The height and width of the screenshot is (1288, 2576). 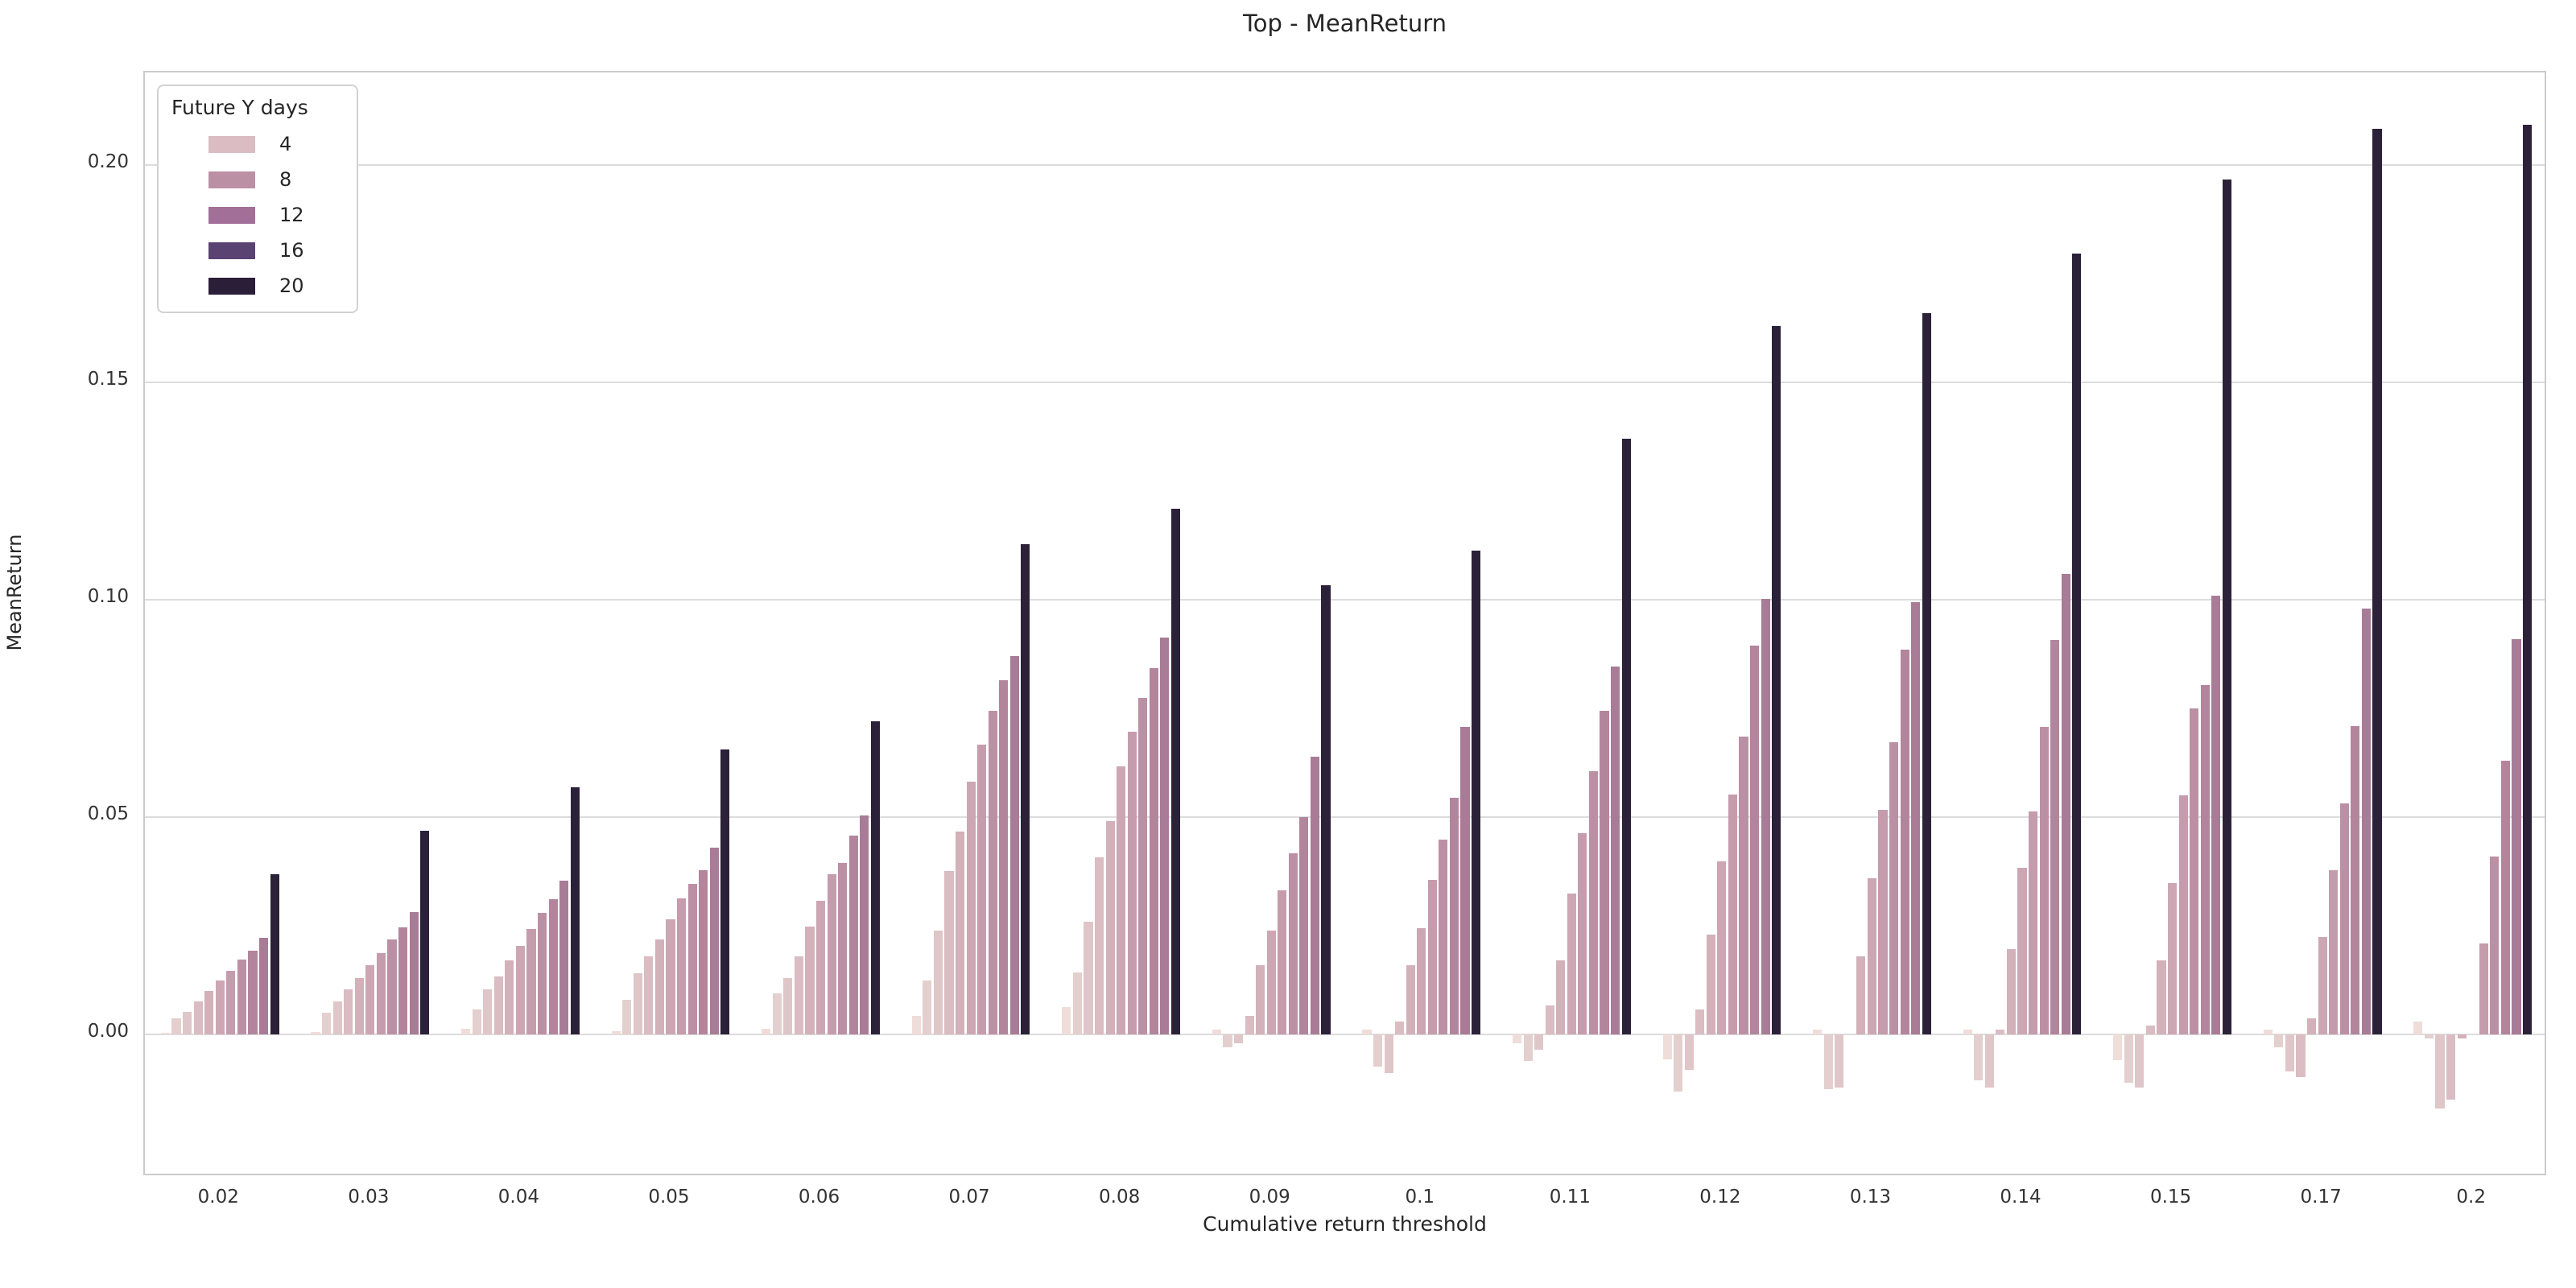 What do you see at coordinates (258, 291) in the screenshot?
I see `legend-entry-20: 20` at bounding box center [258, 291].